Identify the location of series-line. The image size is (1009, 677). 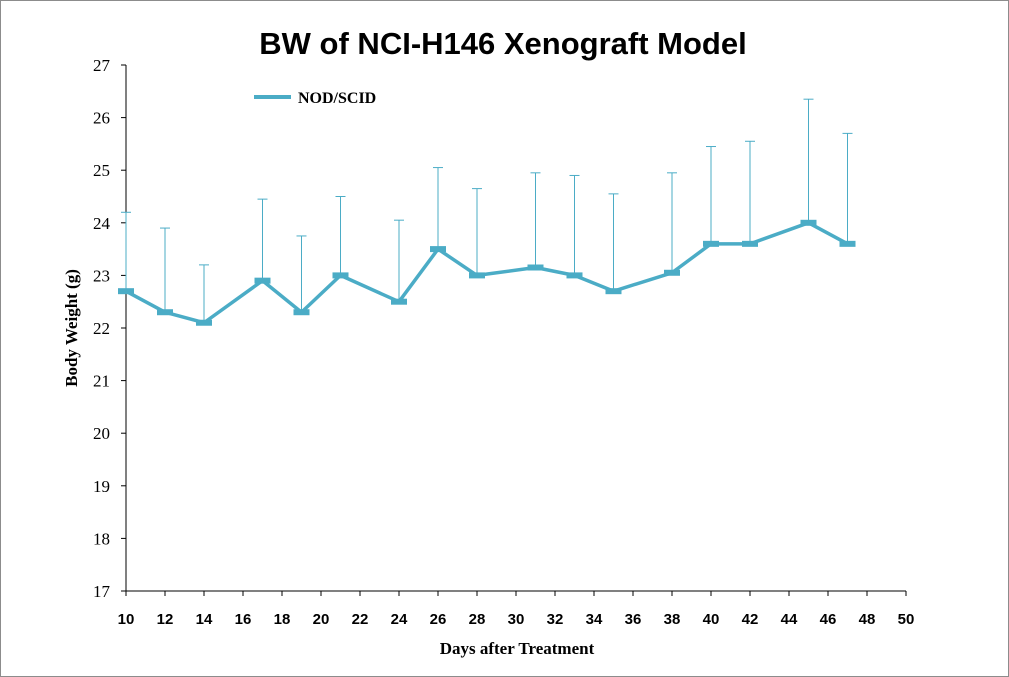
(487, 273).